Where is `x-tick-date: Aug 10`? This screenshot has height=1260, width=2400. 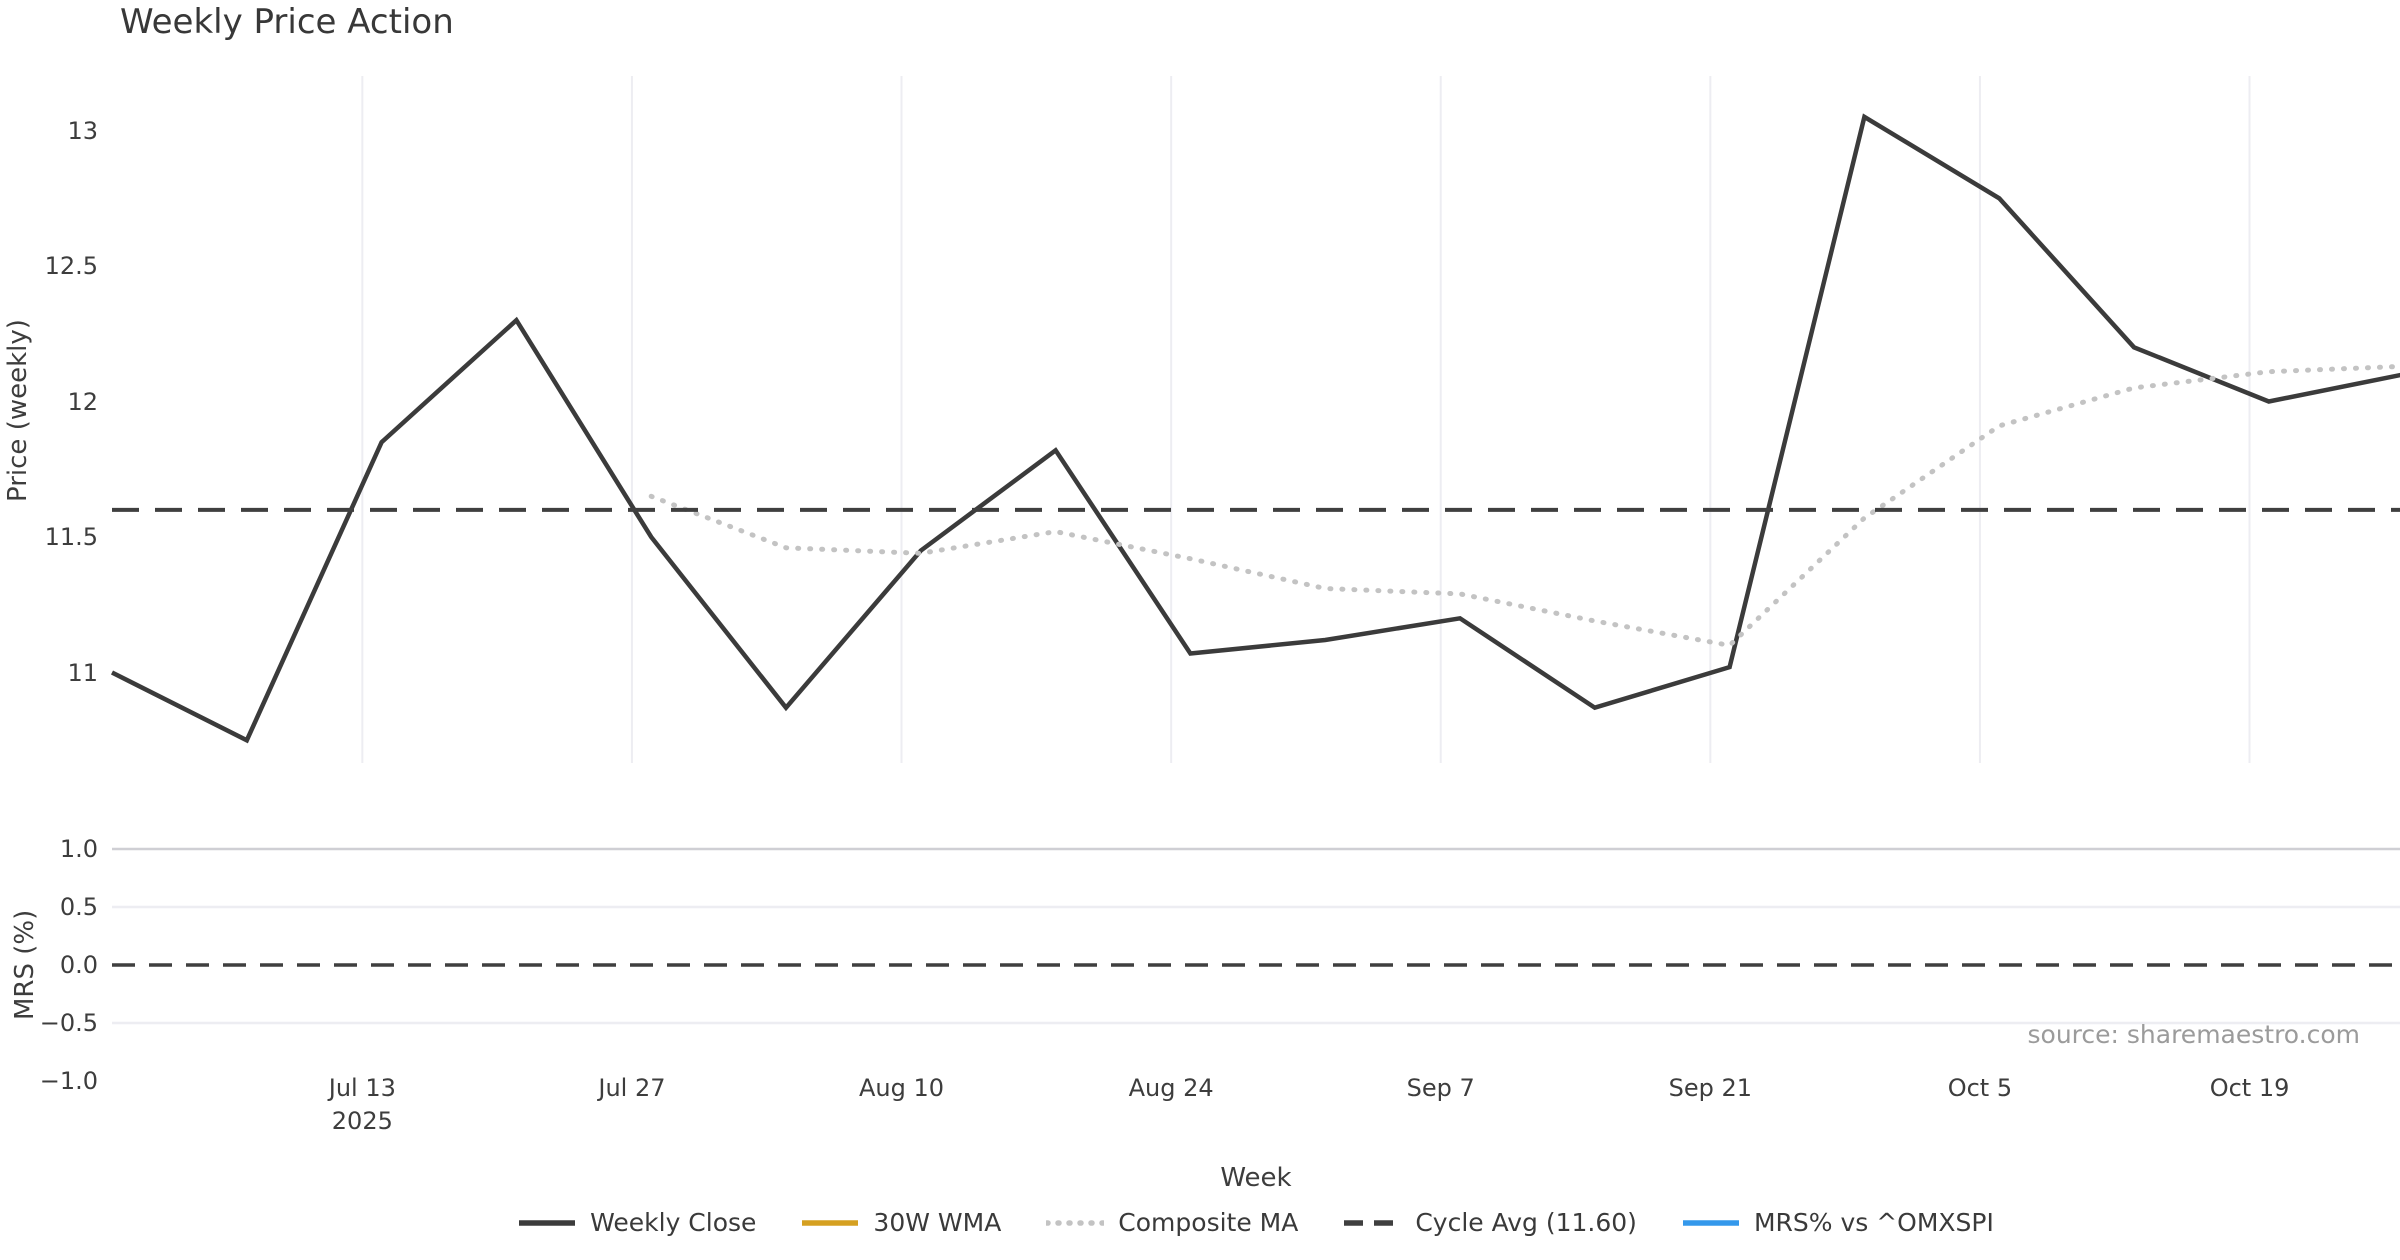
x-tick-date: Aug 10 is located at coordinates (902, 1088).